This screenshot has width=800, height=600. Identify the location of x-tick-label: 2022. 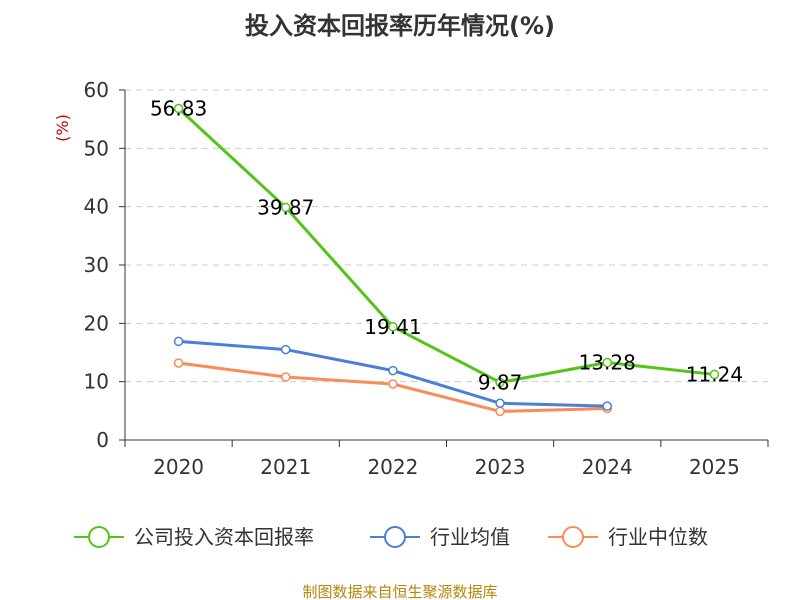
(392, 467).